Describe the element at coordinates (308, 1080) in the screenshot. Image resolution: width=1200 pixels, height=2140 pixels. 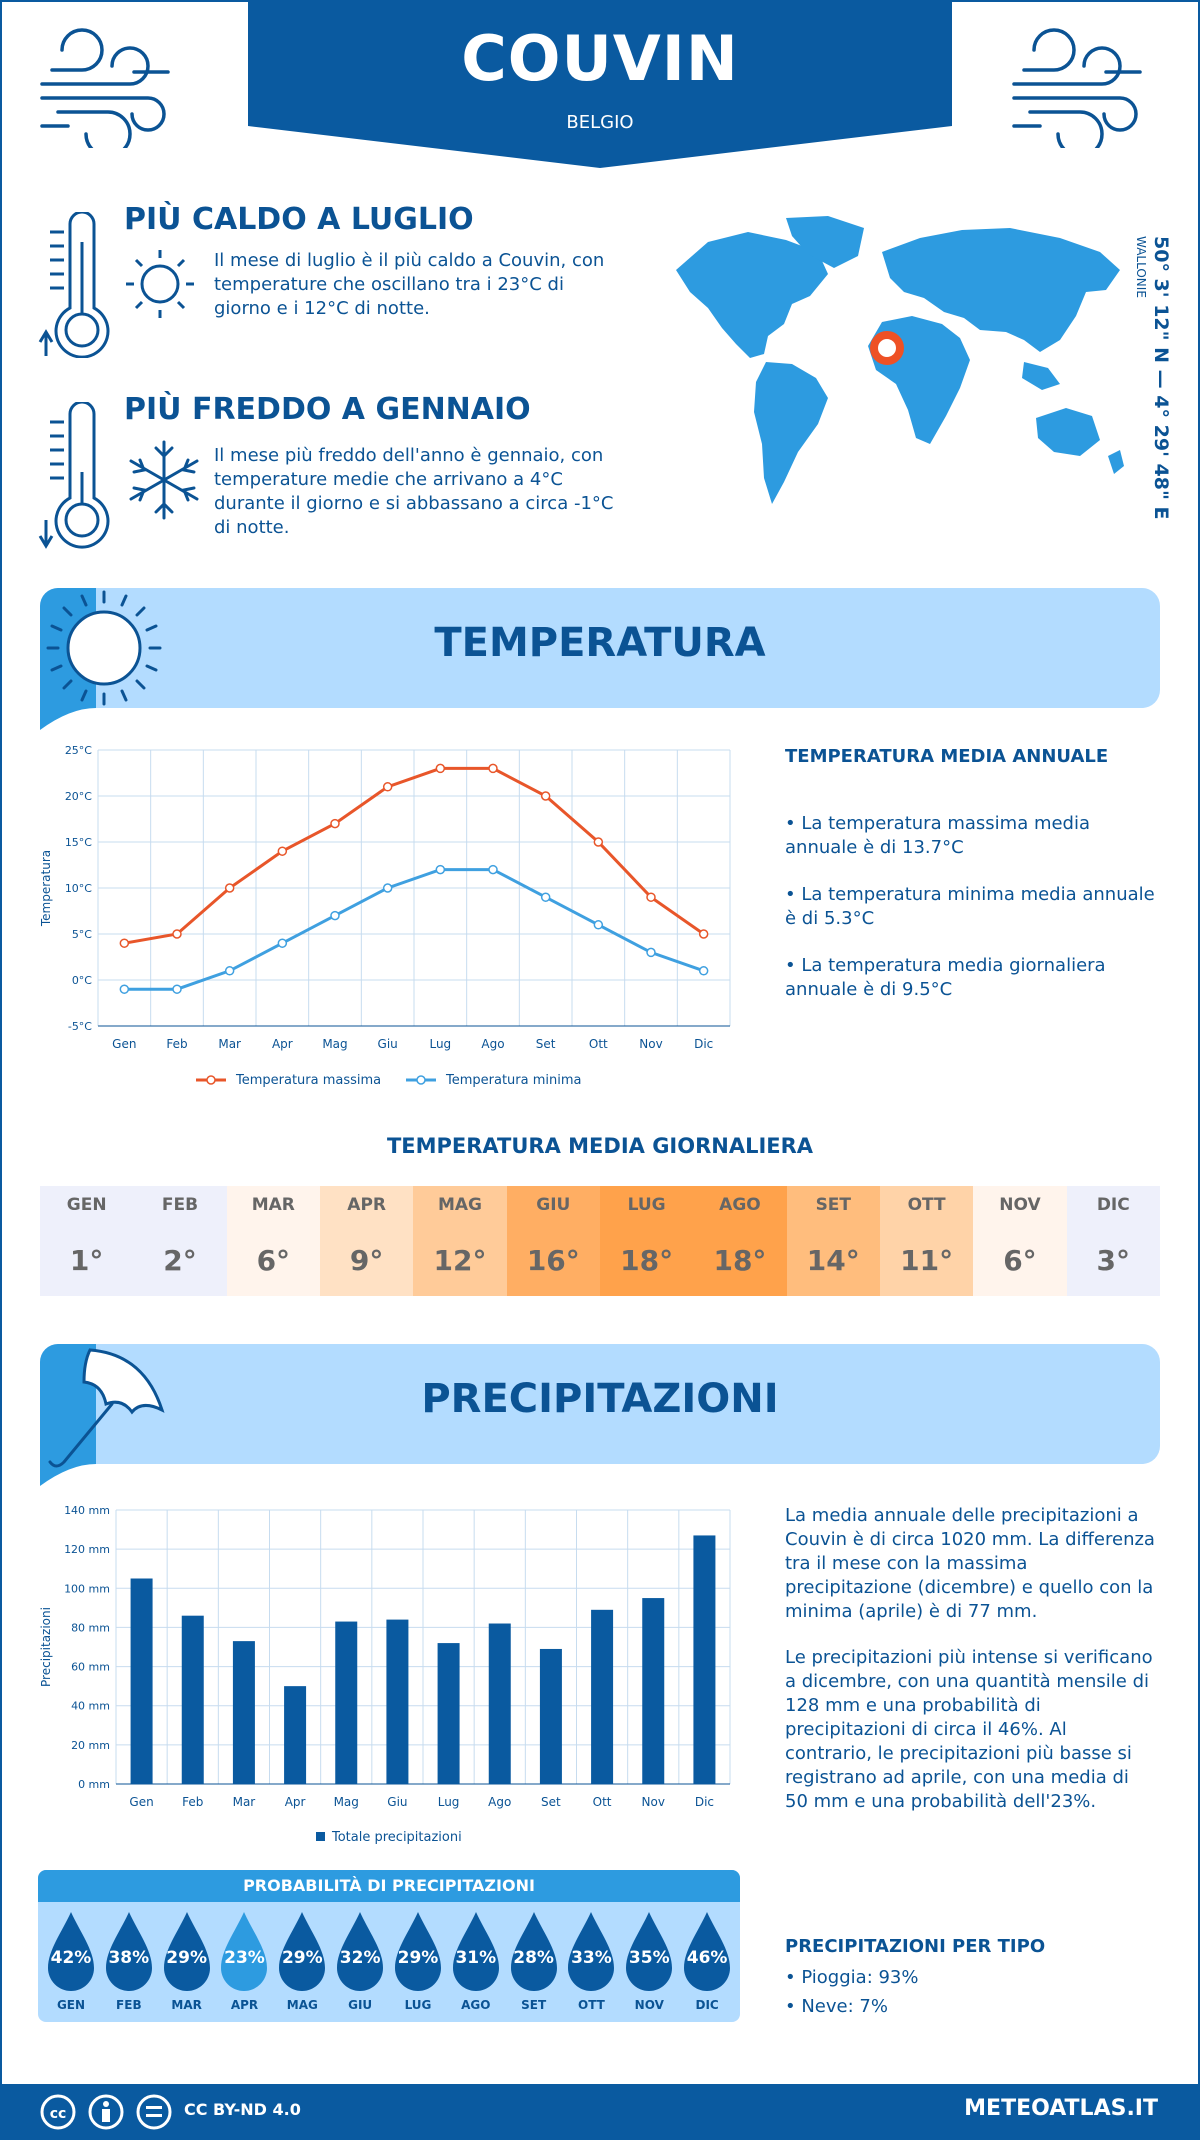
I see `legend-label: Temperatura massima` at that location.